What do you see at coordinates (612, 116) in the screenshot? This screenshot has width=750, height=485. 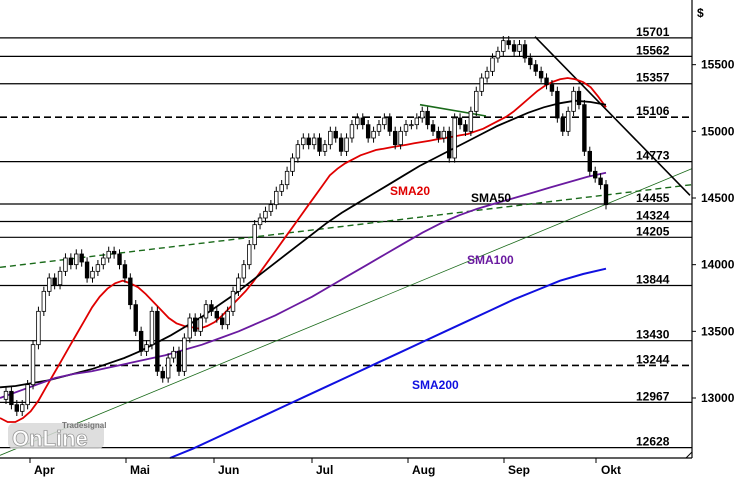 I see `resistance-trendline` at bounding box center [612, 116].